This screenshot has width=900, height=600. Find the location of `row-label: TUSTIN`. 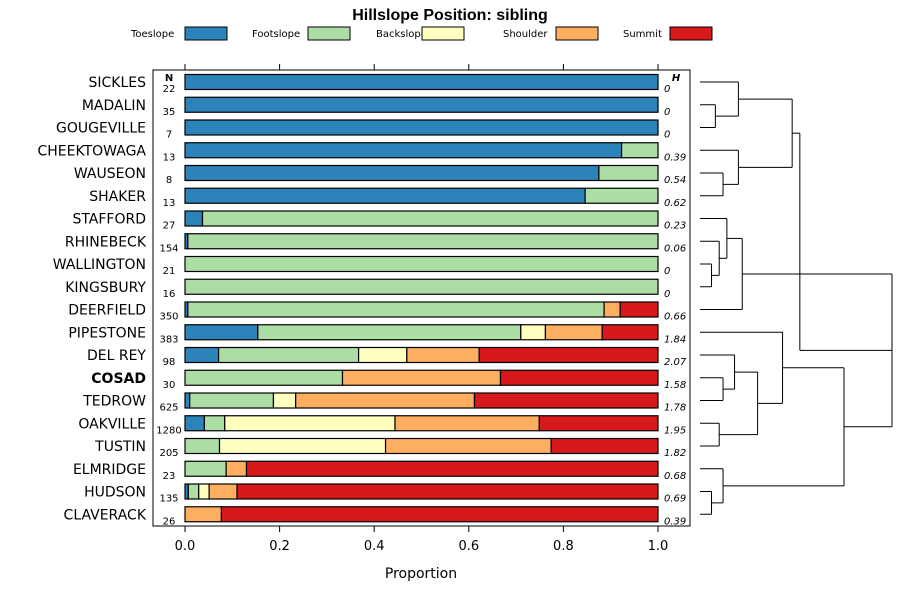

row-label: TUSTIN is located at coordinates (120, 447).